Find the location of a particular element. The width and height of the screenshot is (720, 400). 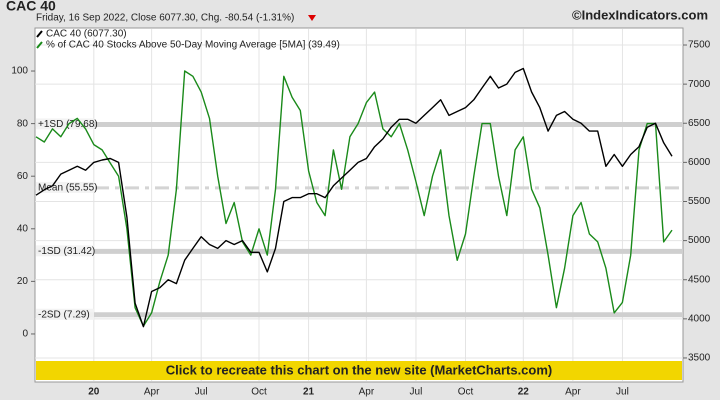

y2-tick-label: 4500 is located at coordinates (699, 279).